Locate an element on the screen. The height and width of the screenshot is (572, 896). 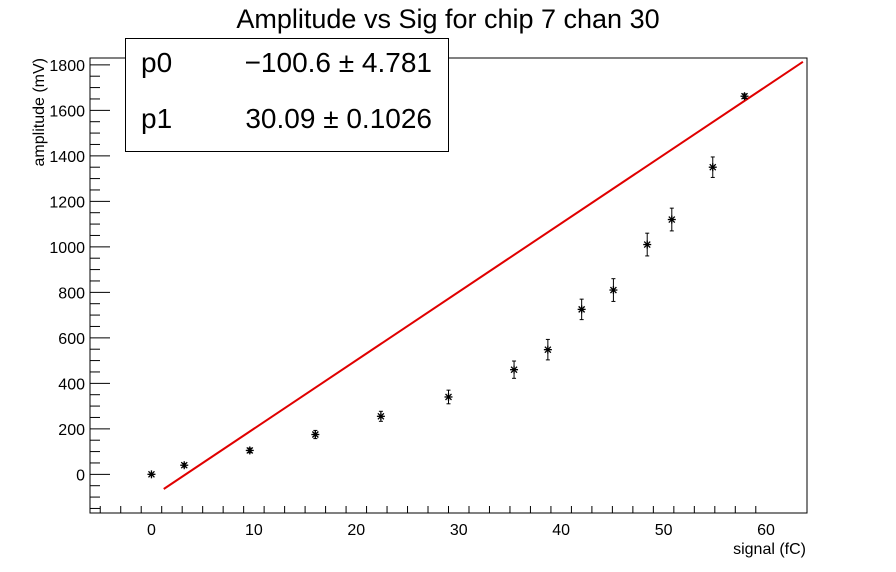
x-tick-label: 20 is located at coordinates (356, 530).